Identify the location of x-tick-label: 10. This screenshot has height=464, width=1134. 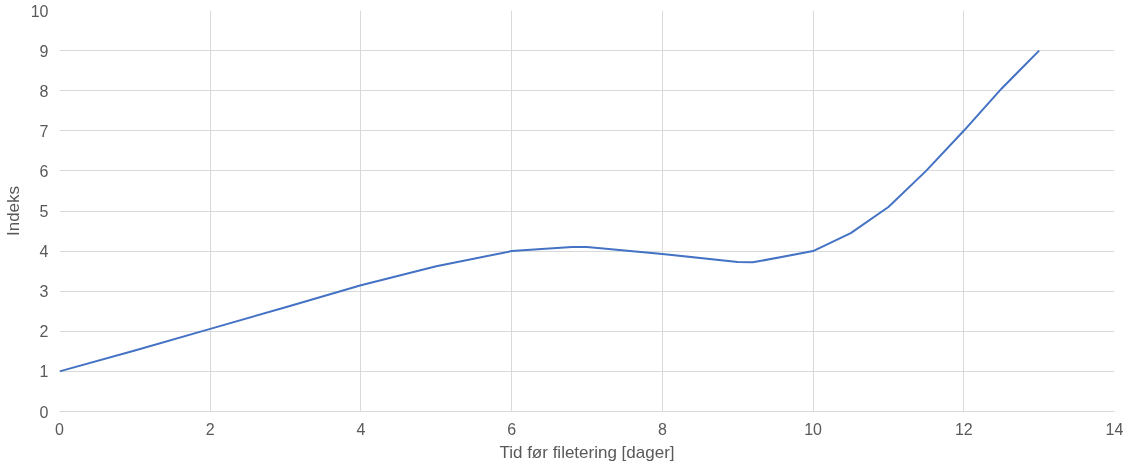
(813, 429).